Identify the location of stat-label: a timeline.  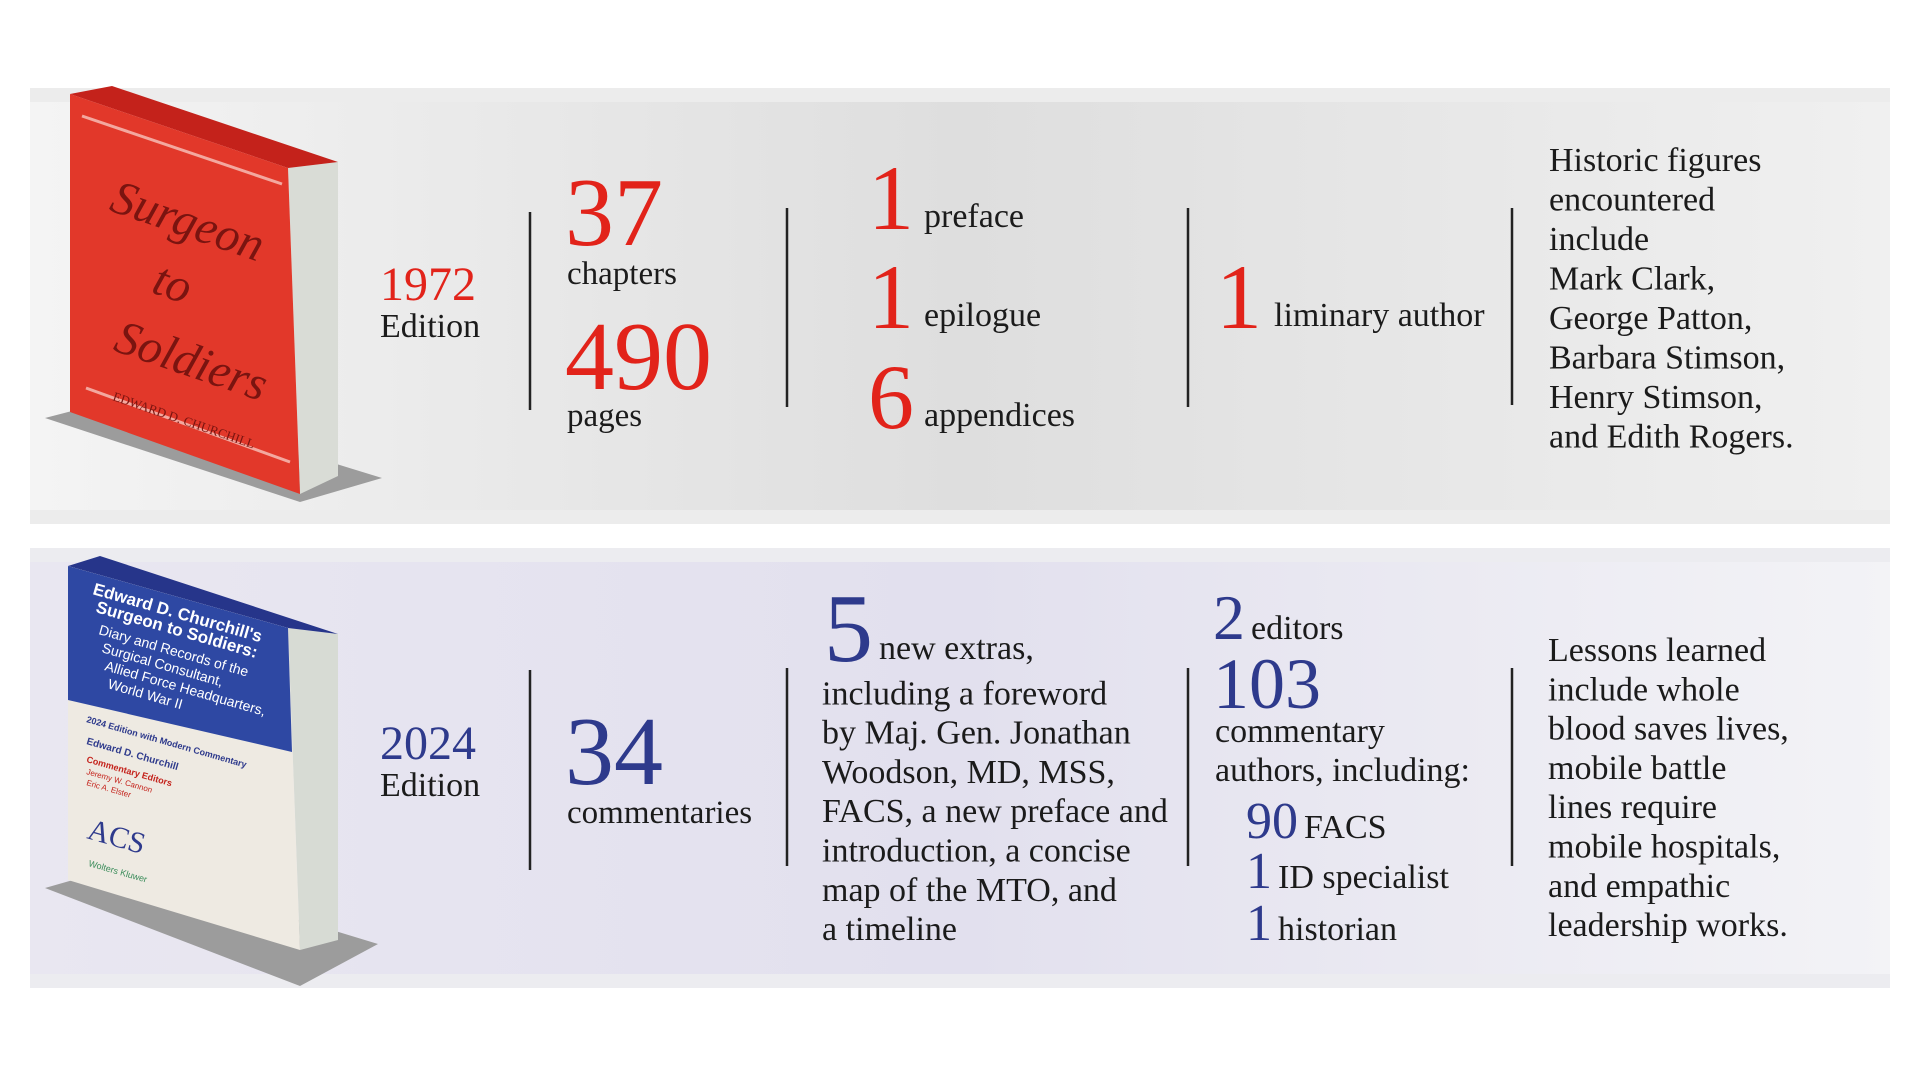
(889, 929).